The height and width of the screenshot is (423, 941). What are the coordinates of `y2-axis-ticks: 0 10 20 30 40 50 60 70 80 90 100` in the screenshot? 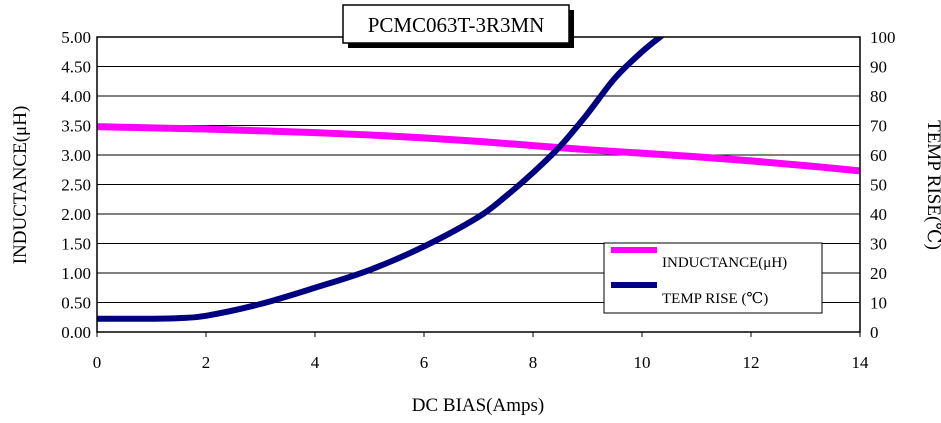 It's located at (883, 185).